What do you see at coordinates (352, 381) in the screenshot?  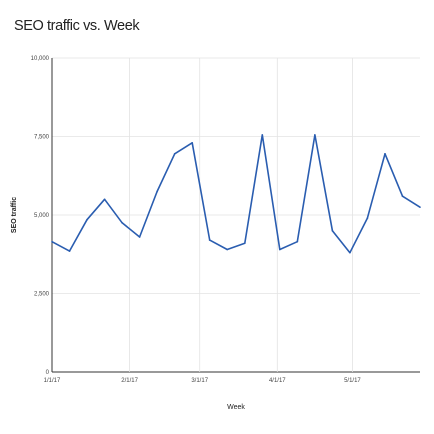 I see `x-tick-label: 5/1/17` at bounding box center [352, 381].